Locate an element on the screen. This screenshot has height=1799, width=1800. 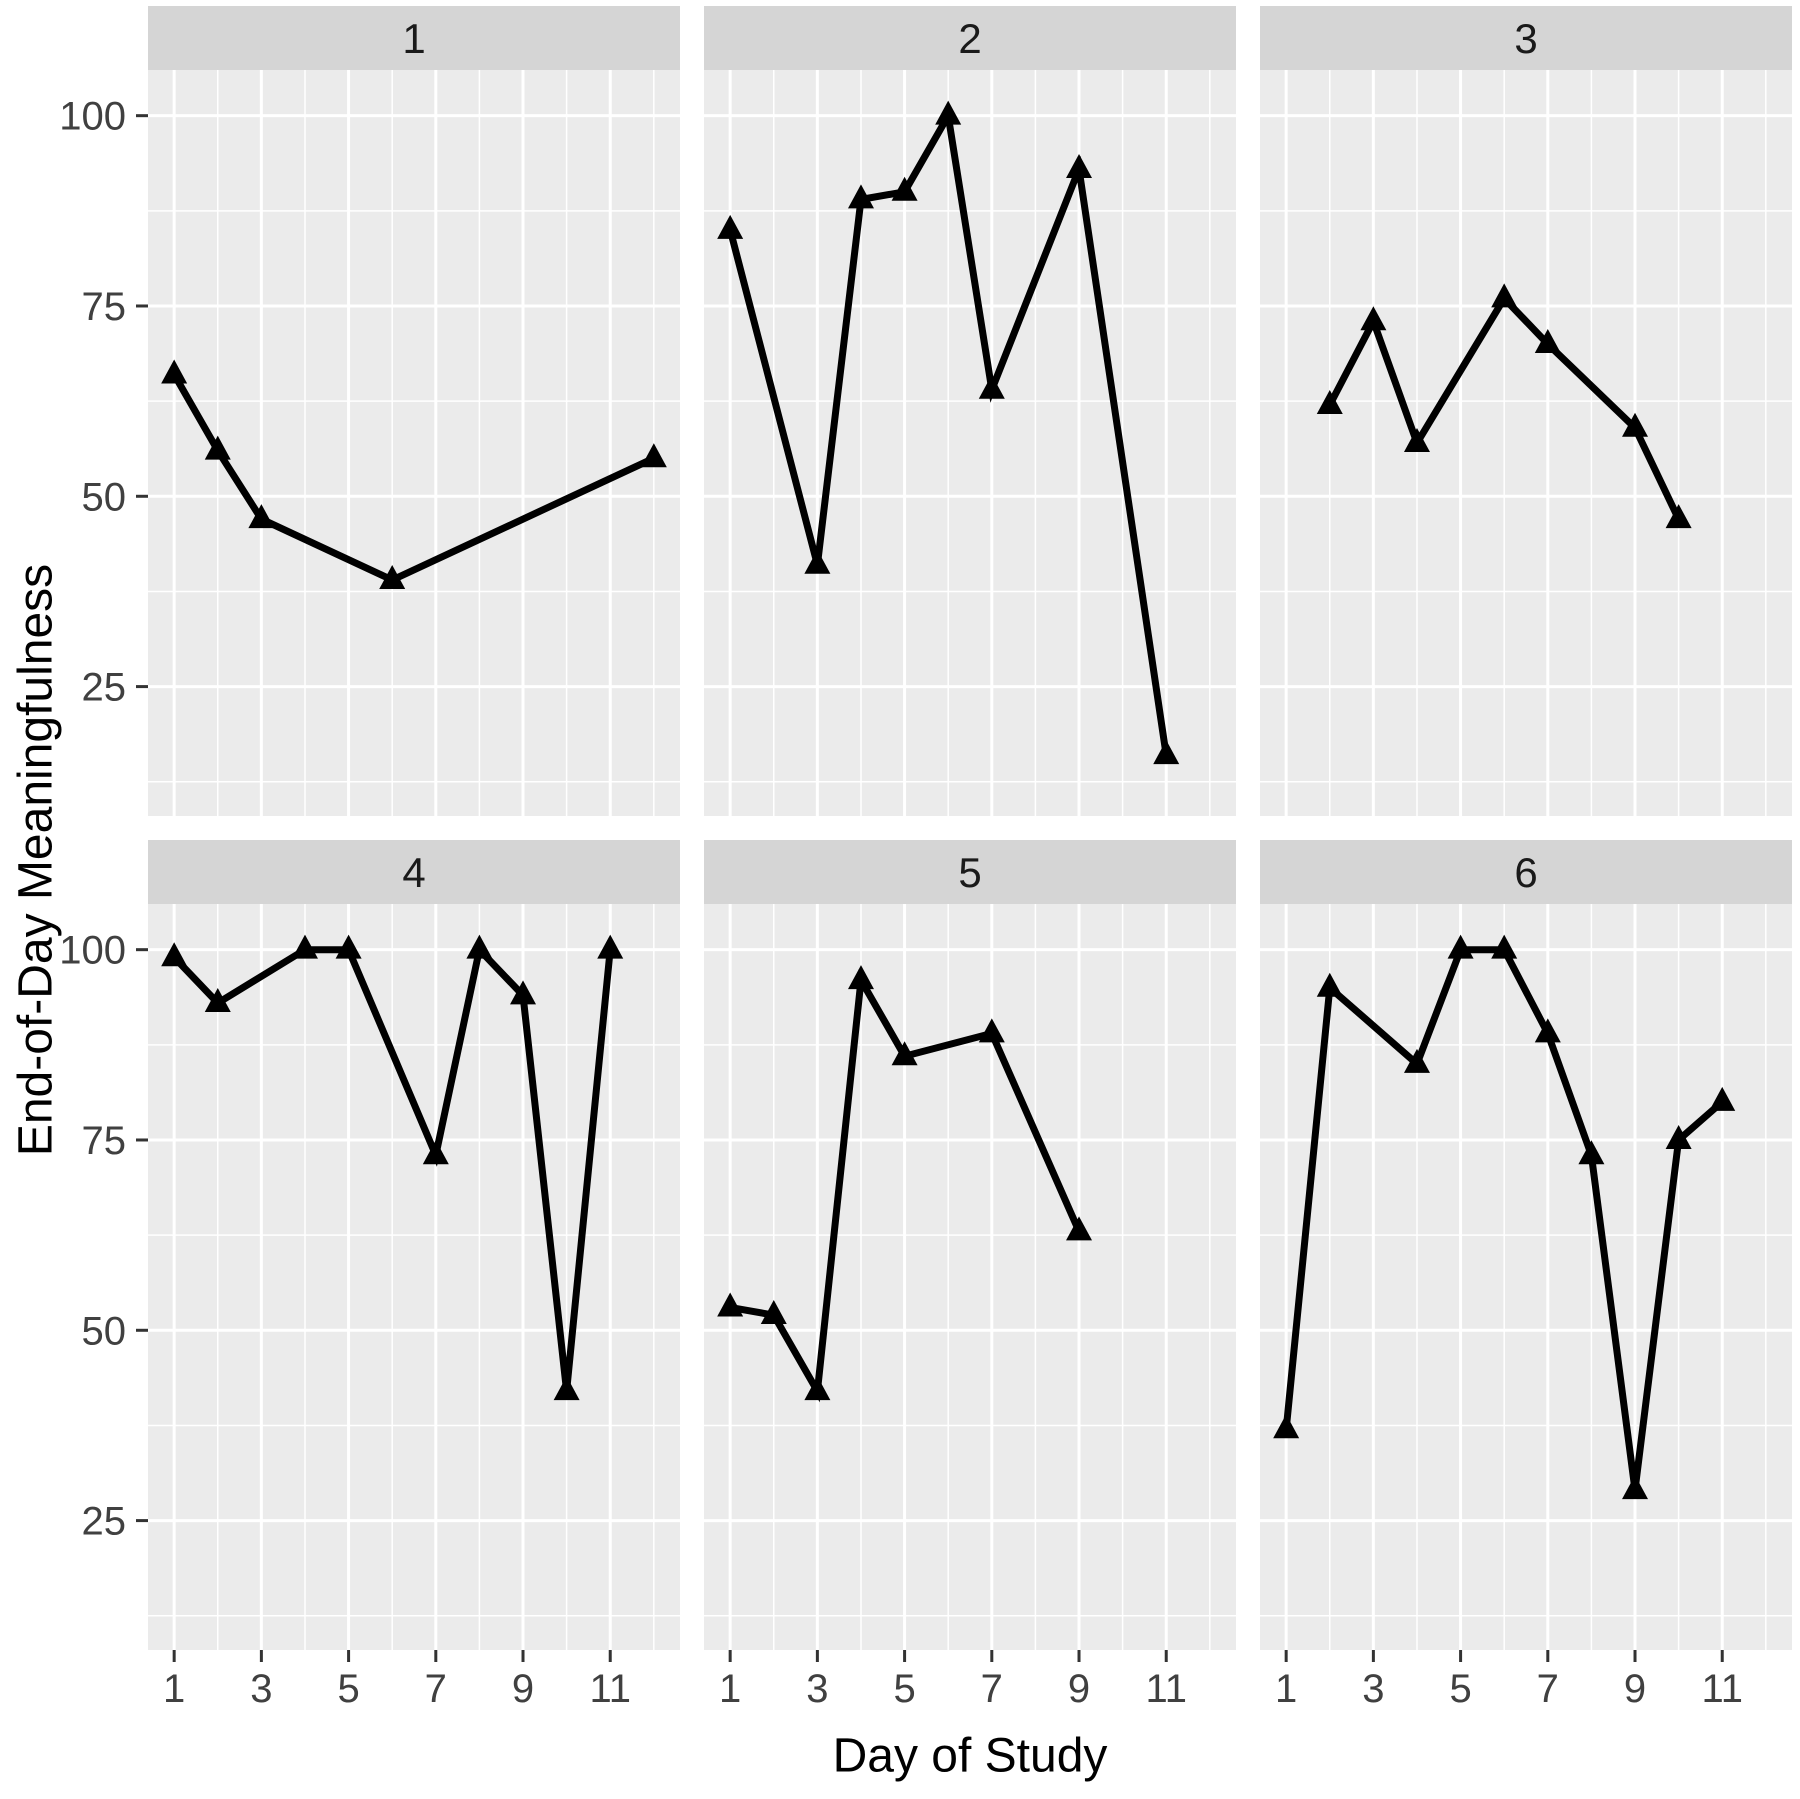
facet-strip-label: 5 is located at coordinates (969, 872).